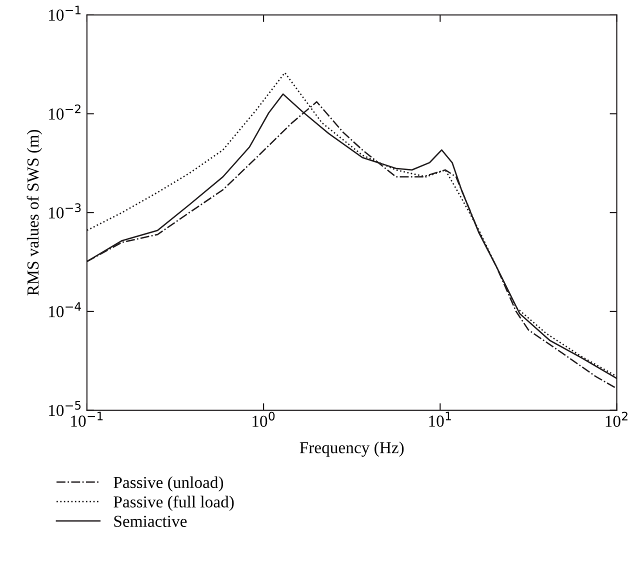 The width and height of the screenshot is (630, 573). What do you see at coordinates (64, 112) in the screenshot?
I see `y-tick-label: 10$^{−2}$` at bounding box center [64, 112].